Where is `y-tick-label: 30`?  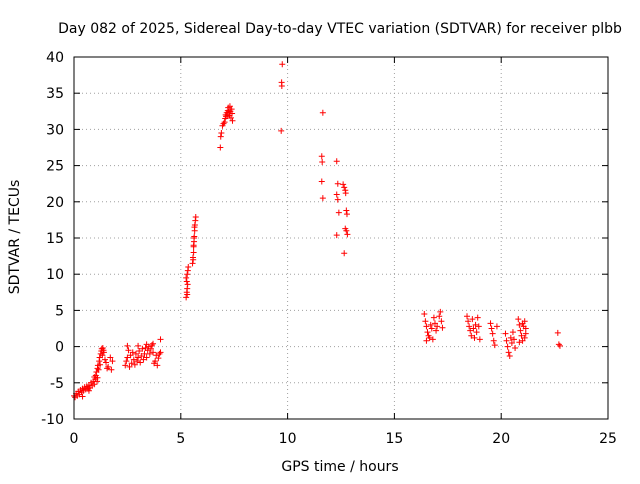
y-tick-label: 30 is located at coordinates (55, 130).